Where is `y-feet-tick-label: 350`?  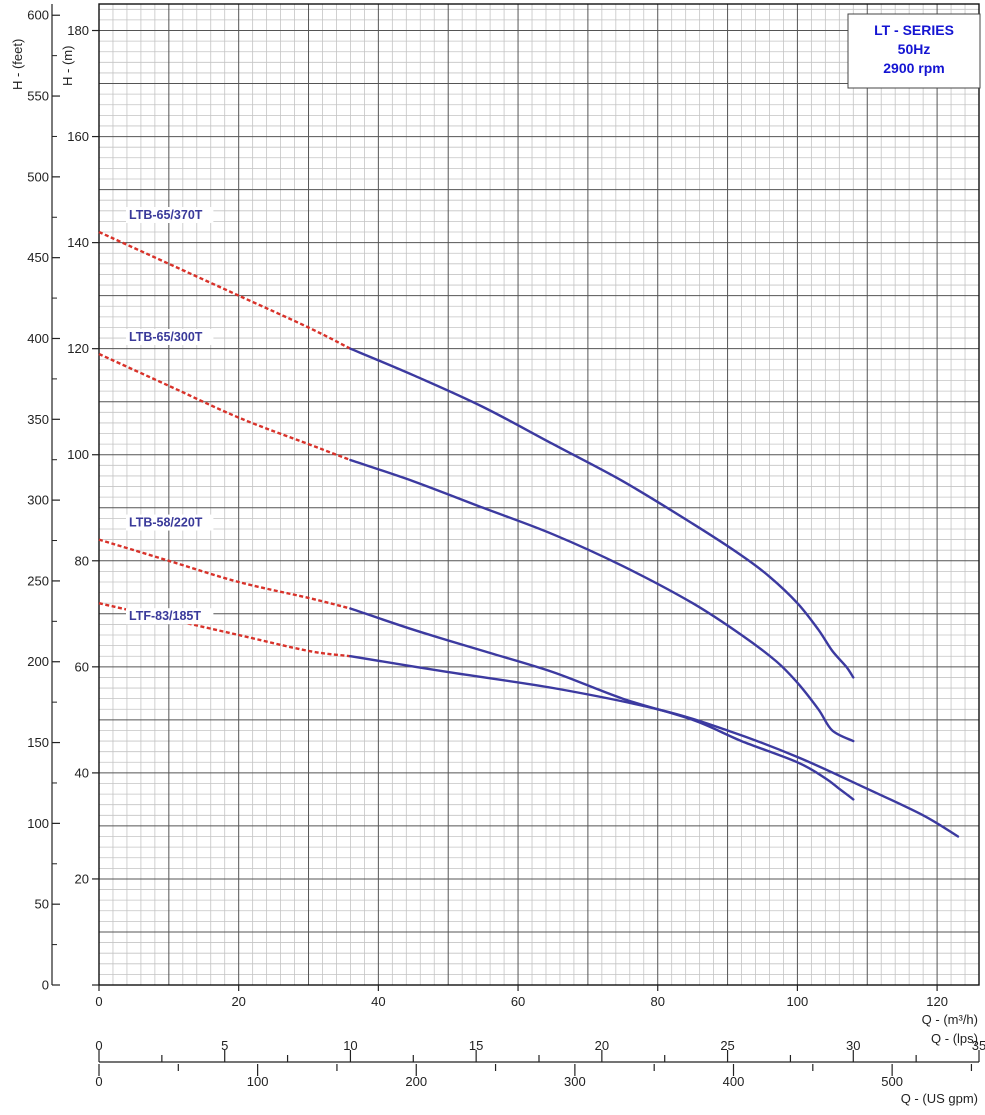
y-feet-tick-label: 350 is located at coordinates (38, 419).